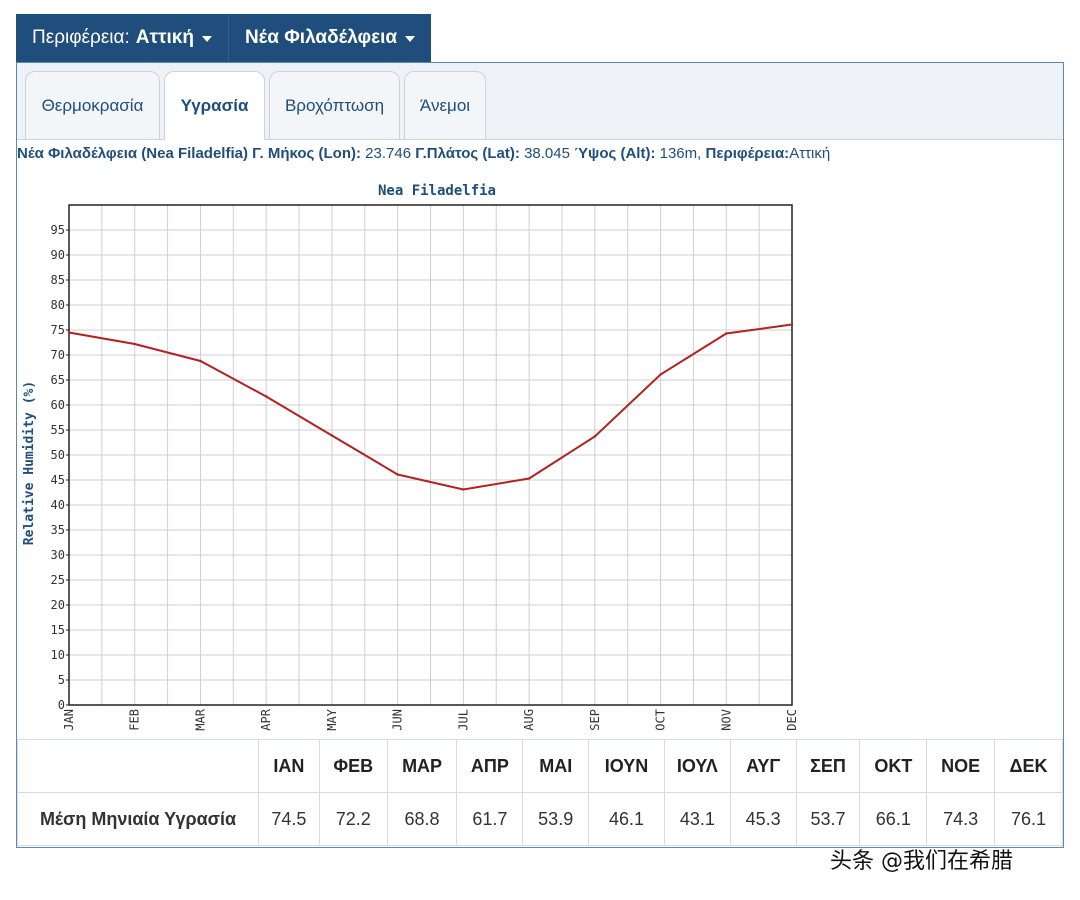 This screenshot has width=1080, height=900. Describe the element at coordinates (626, 819) in the screenshot. I see `table-cell: 46.1` at that location.